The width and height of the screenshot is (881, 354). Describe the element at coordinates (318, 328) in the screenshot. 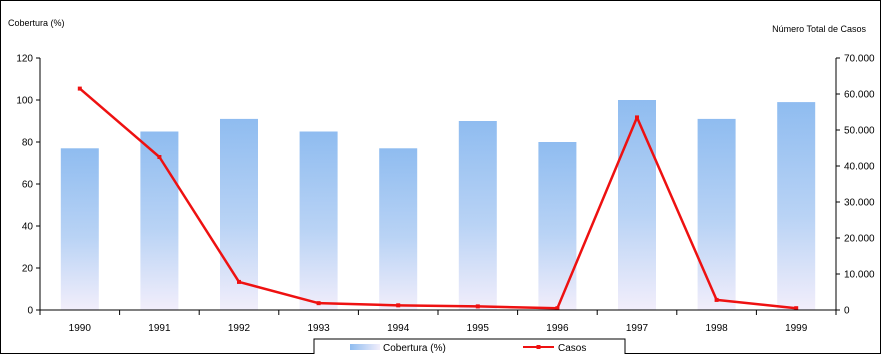

I see `x-tick-label: 1993` at that location.